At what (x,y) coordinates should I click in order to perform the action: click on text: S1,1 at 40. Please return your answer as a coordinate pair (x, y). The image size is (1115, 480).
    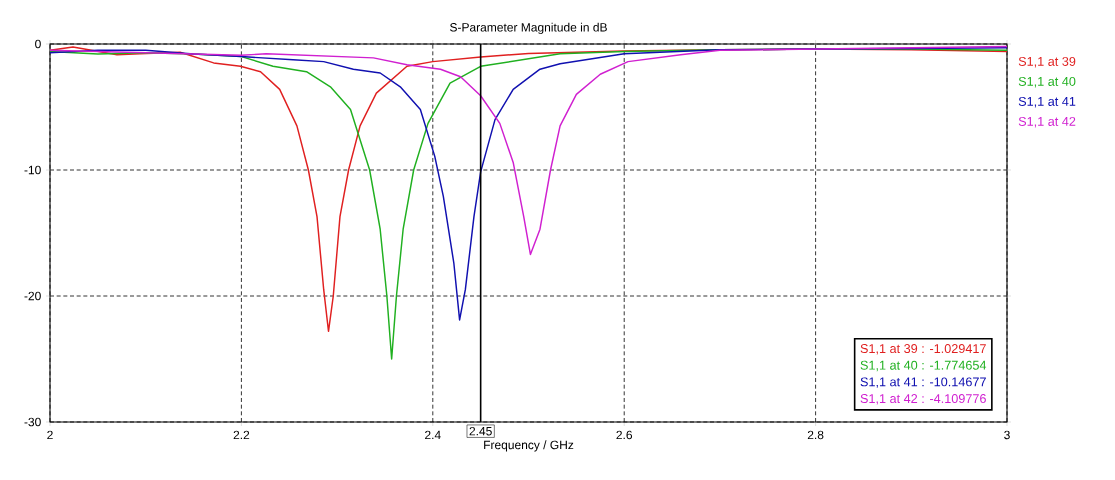
    Looking at the image, I should click on (1047, 82).